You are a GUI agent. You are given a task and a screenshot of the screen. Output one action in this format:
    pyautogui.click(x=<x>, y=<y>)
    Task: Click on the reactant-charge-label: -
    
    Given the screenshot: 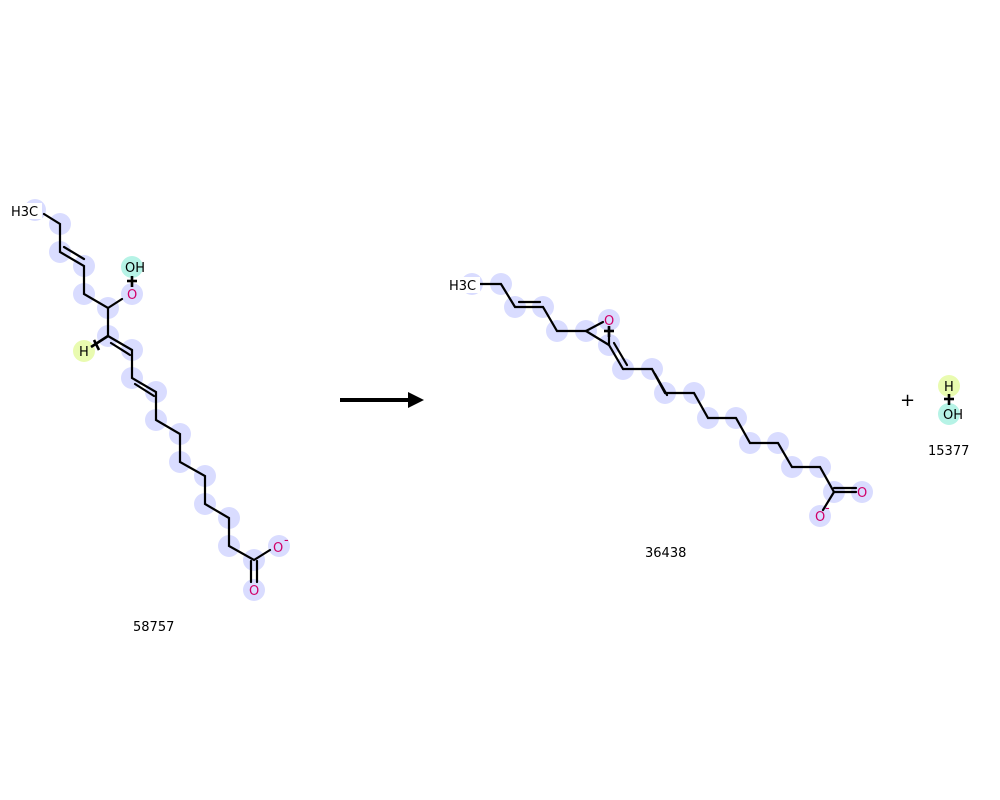 What is the action you would take?
    pyautogui.click(x=286, y=540)
    